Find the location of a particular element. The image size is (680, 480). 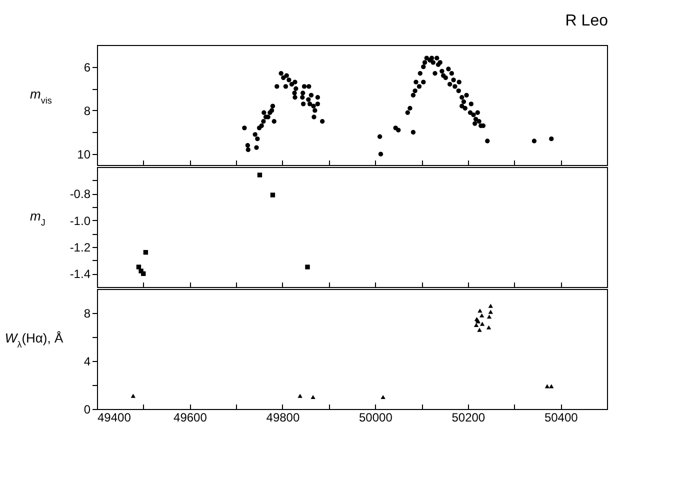

y-tick-label: 10 is located at coordinates (84, 155).